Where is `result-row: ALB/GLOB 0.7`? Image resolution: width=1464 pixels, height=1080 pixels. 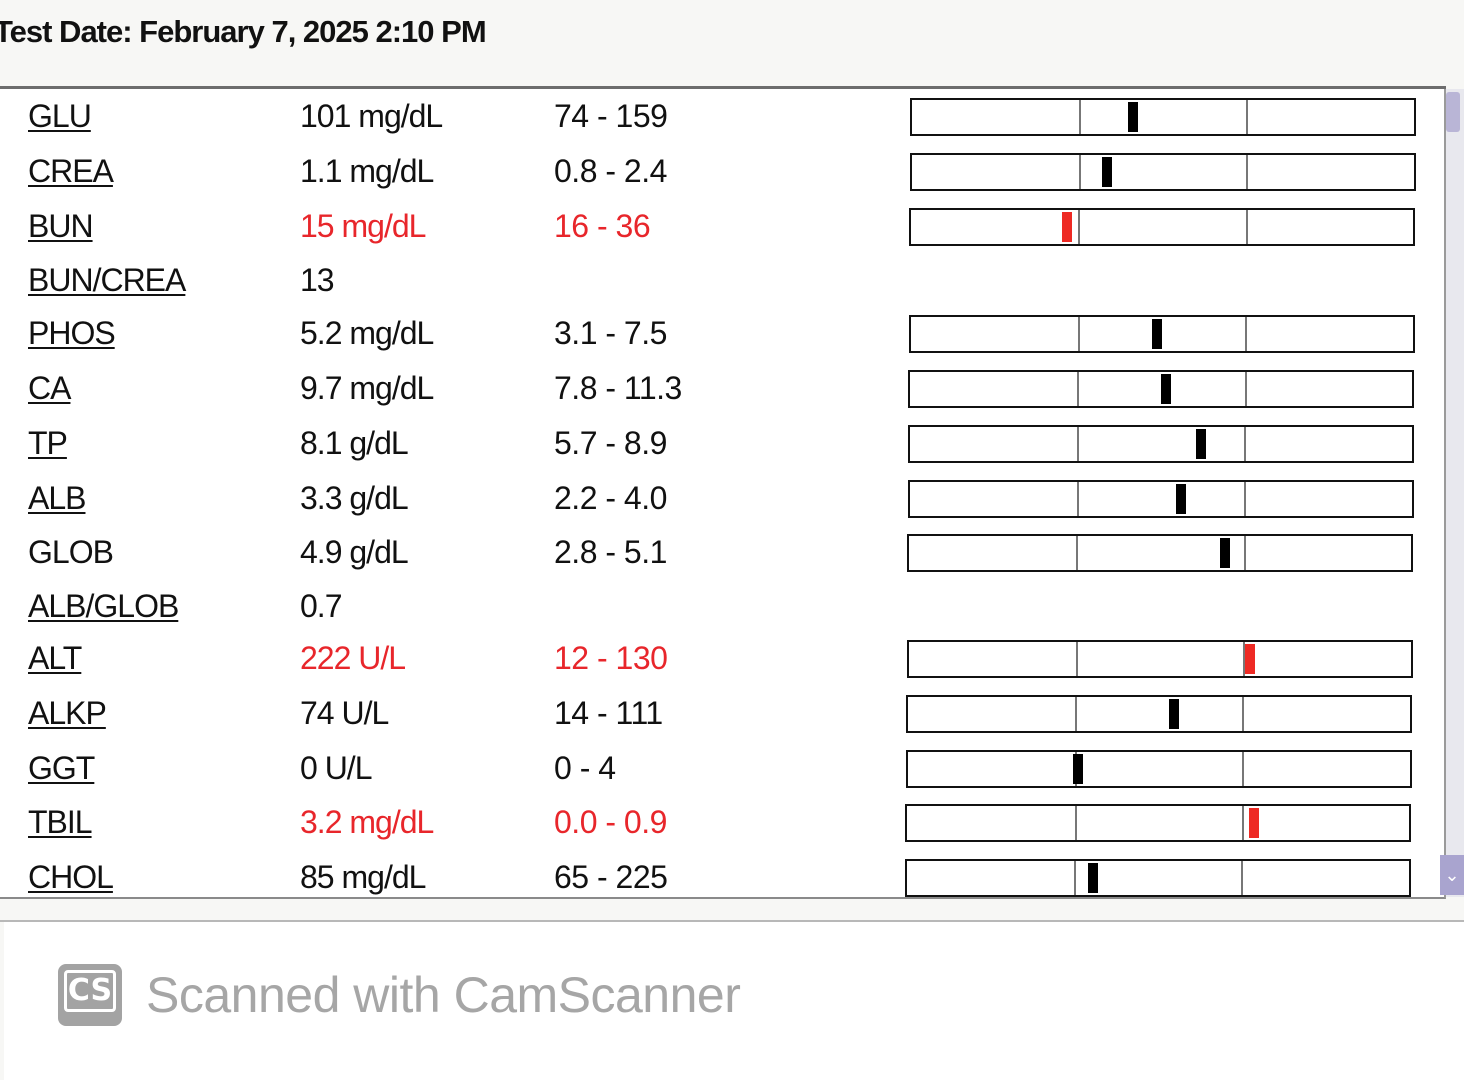 result-row: ALB/GLOB 0.7 is located at coordinates (720, 609).